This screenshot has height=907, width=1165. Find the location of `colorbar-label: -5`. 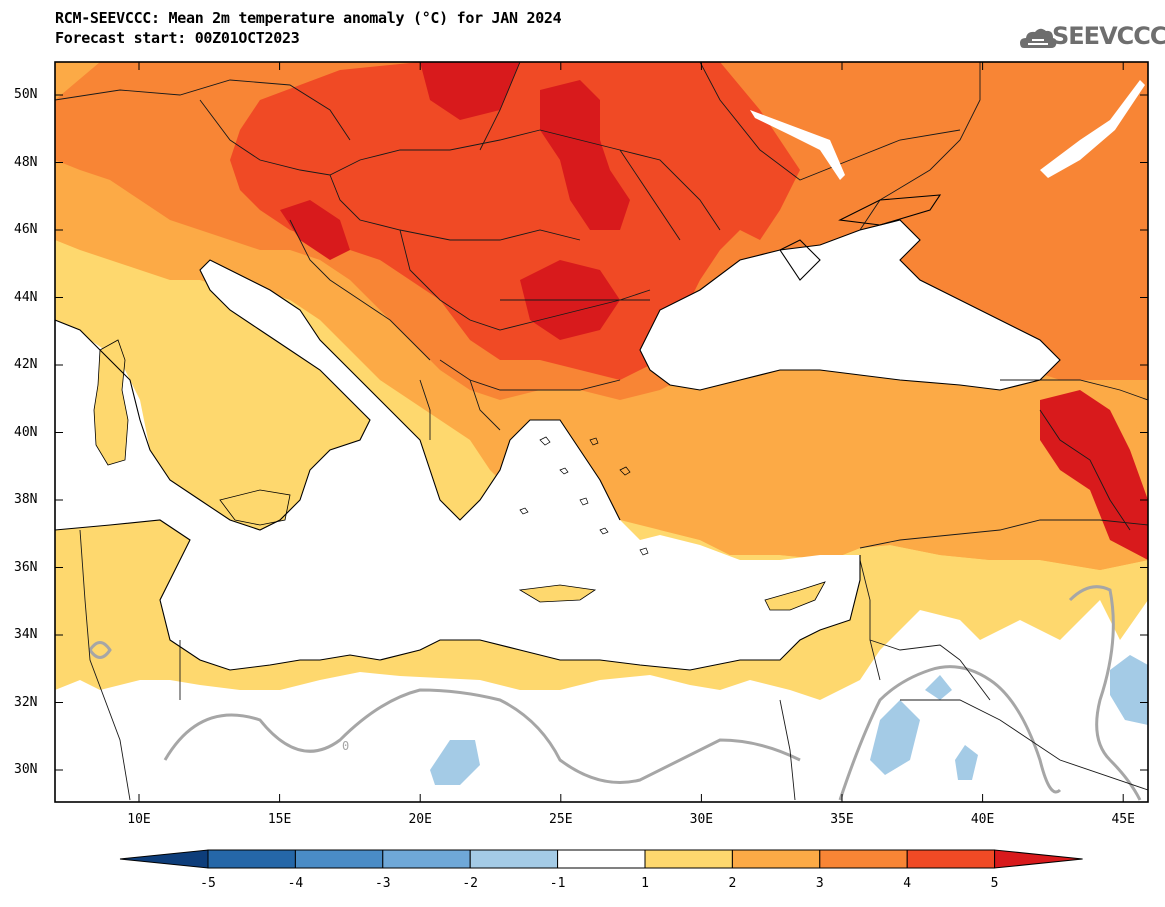

colorbar-label: -5 is located at coordinates (208, 883).